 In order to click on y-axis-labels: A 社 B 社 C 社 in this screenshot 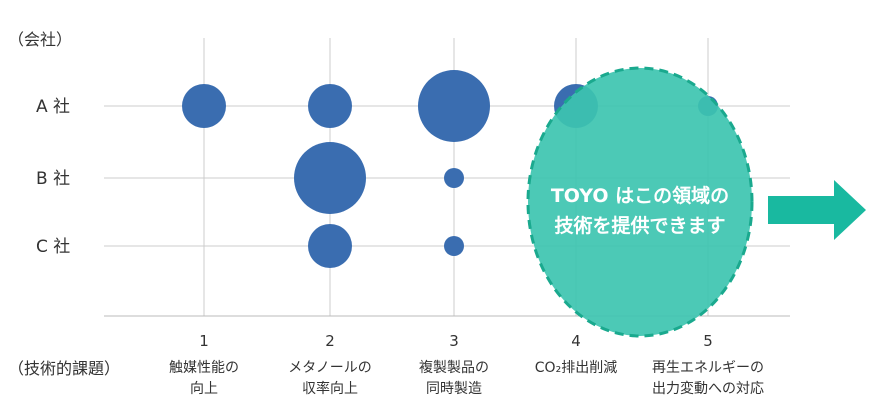, I will do `click(53, 177)`.